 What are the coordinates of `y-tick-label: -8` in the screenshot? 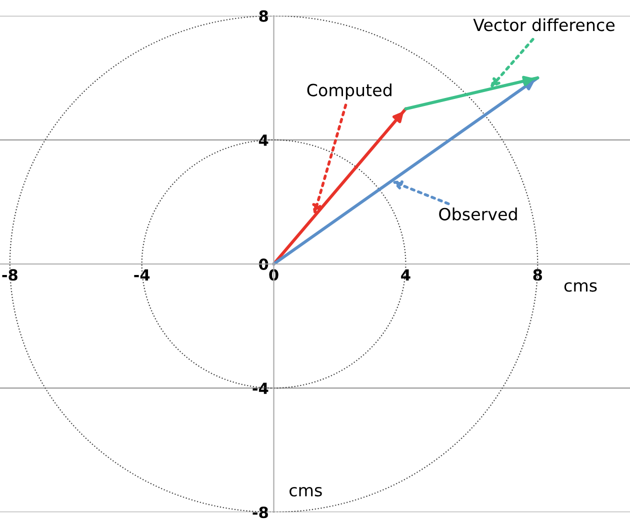 It's located at (260, 512).